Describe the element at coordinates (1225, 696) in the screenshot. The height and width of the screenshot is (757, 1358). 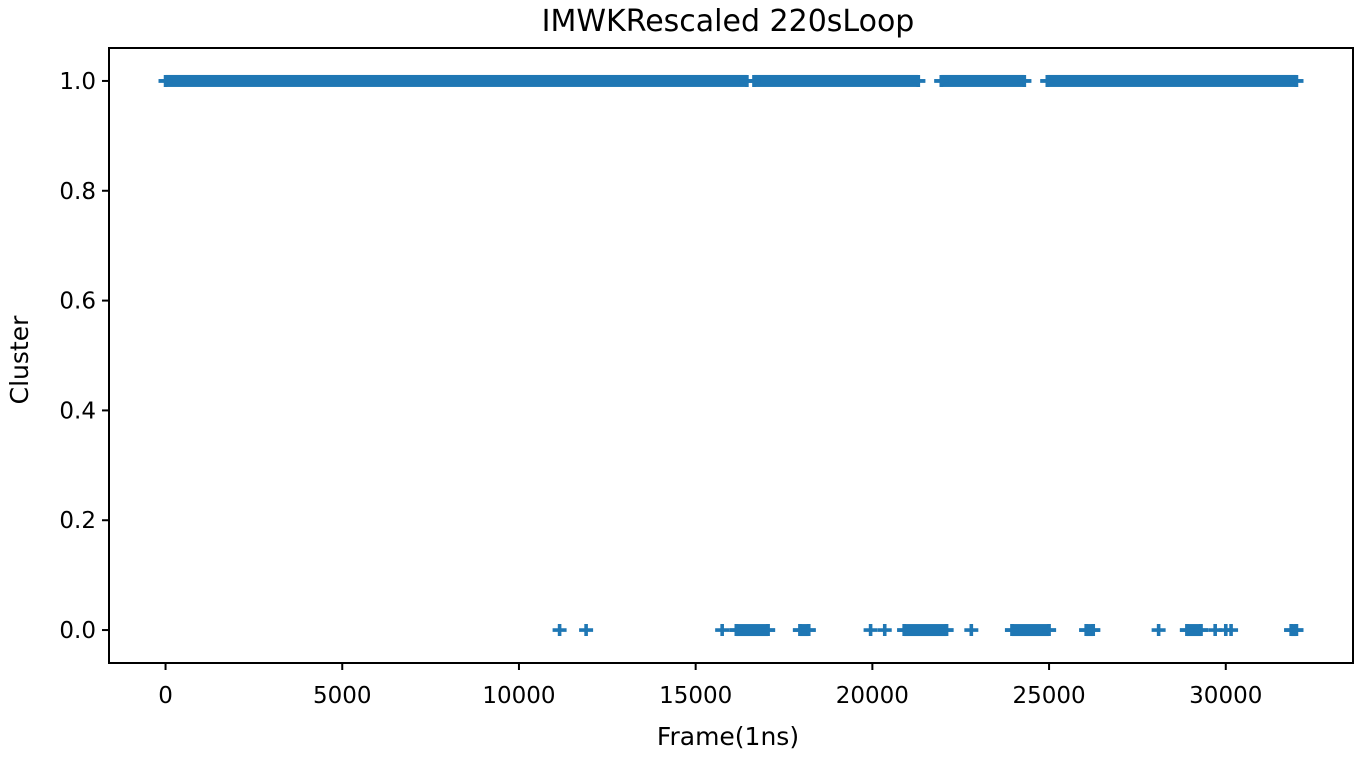
I see `x-tick-label: 30000` at that location.